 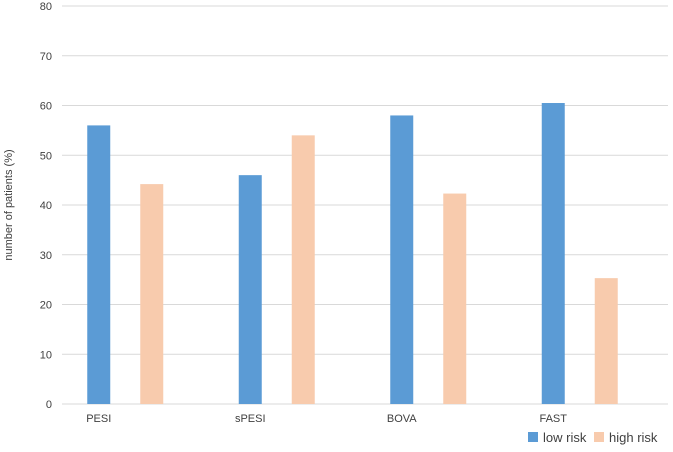 I want to click on bar-low-risk-pesi, so click(x=99, y=265).